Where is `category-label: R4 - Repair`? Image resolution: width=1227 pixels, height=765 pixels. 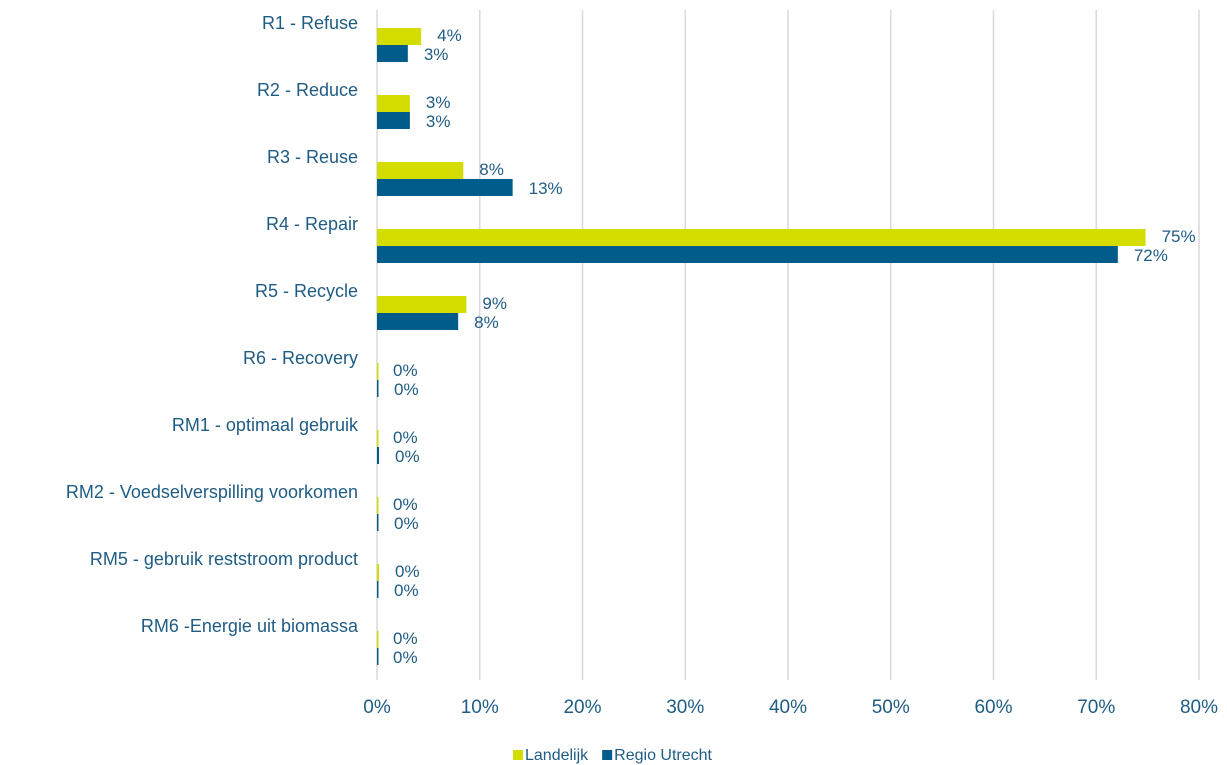 category-label: R4 - Repair is located at coordinates (312, 224).